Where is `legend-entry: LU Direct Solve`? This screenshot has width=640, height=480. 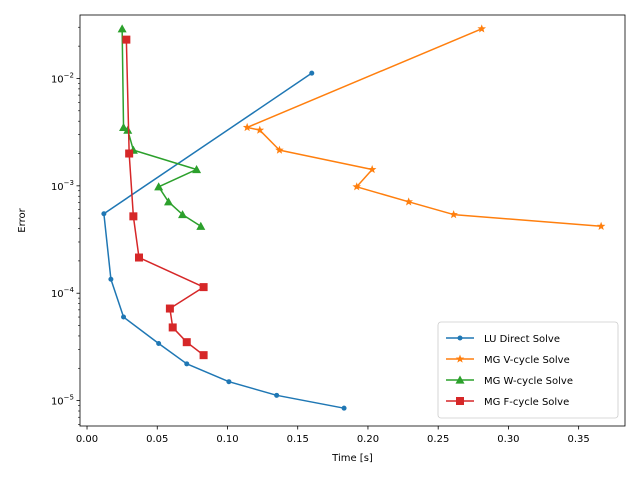
legend-entry: LU Direct Solve is located at coordinates (503, 339).